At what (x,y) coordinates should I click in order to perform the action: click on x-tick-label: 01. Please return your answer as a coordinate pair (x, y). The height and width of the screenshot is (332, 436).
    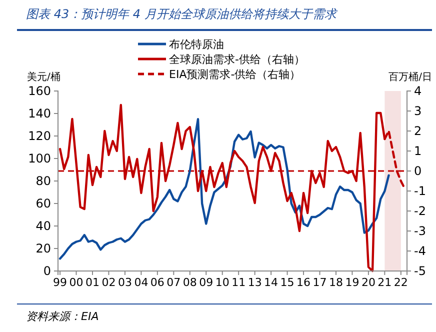
    Looking at the image, I should click on (92, 282).